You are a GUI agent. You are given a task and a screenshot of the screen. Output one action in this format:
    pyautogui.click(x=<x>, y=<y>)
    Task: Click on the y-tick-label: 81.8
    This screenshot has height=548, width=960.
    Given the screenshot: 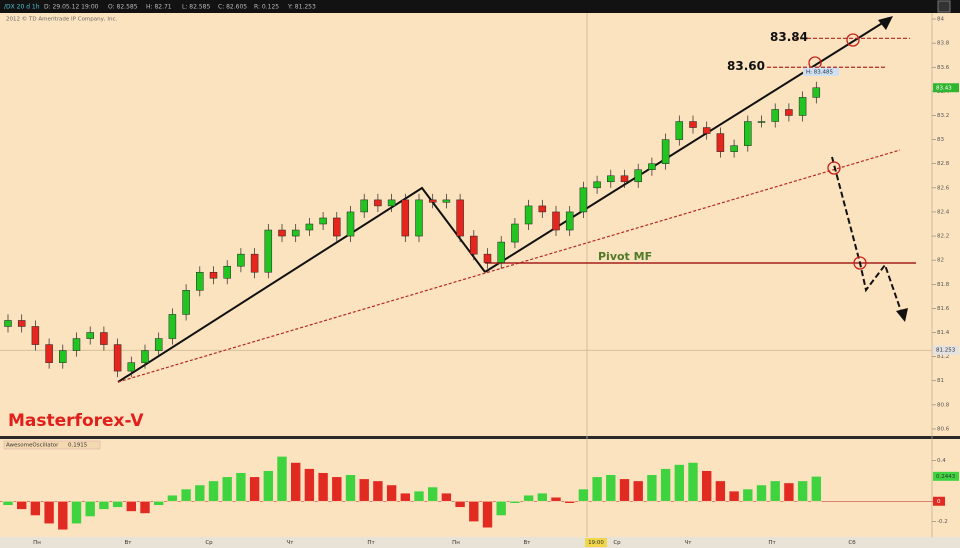 What is the action you would take?
    pyautogui.click(x=943, y=285)
    